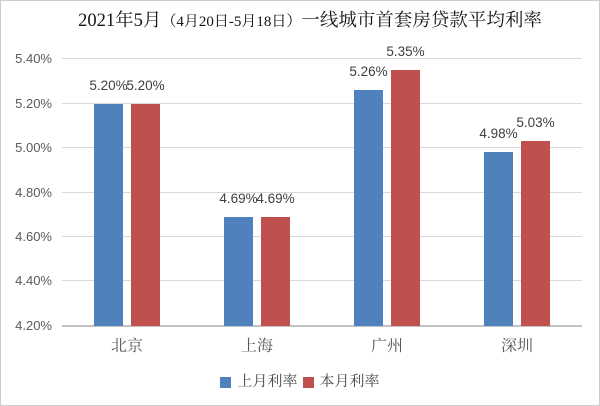 This screenshot has width=600, height=406. Describe the element at coordinates (386, 346) in the screenshot. I see `x-tick-label-广州: 广州` at that location.